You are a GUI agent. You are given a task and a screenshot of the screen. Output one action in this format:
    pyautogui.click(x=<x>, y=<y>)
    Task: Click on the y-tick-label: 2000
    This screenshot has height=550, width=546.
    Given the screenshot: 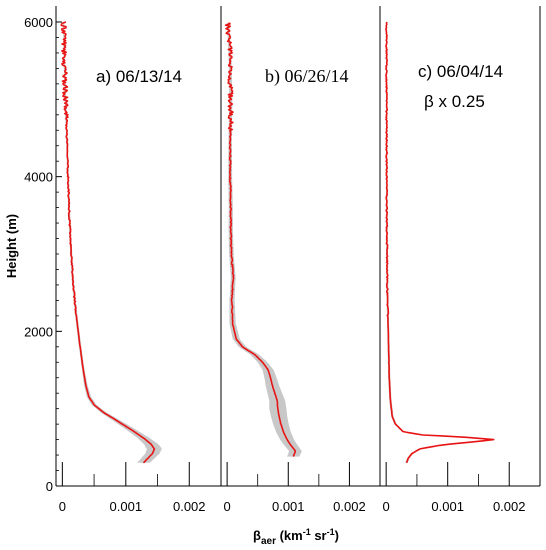 What is the action you would take?
    pyautogui.click(x=38, y=331)
    